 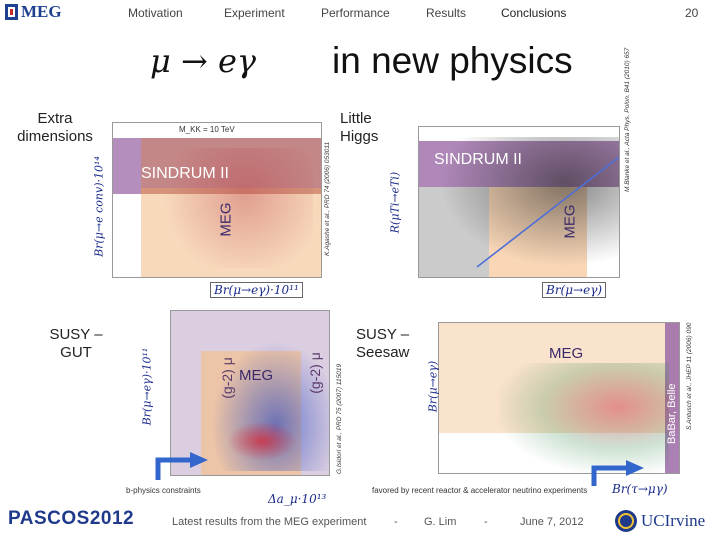 I want to click on seesaw-citation: S.Antusch et al., JHEP 11 (2006) 090, so click(x=689, y=376).